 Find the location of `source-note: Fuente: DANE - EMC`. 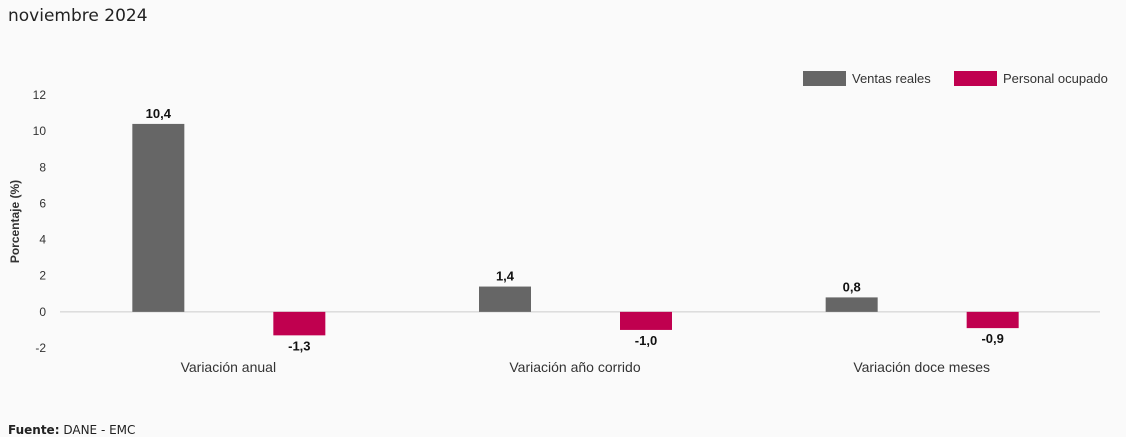

source-note: Fuente: DANE - EMC is located at coordinates (71, 430).